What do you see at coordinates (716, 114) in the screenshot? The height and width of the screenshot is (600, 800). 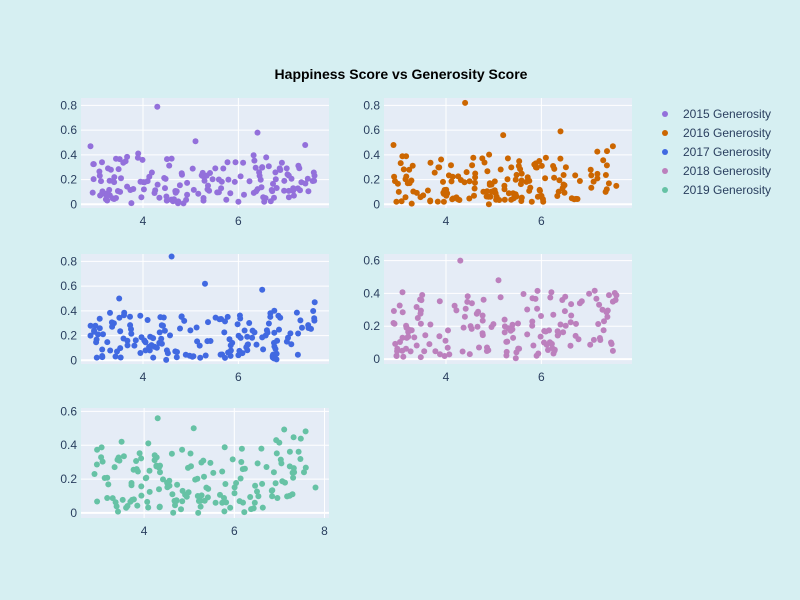 I see `legend-item: 2015 Generosity` at bounding box center [716, 114].